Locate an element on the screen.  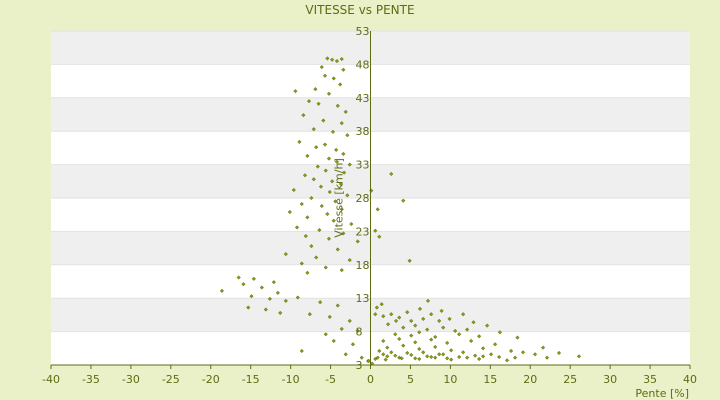
x-tick-label: 0 is located at coordinates (370, 379).